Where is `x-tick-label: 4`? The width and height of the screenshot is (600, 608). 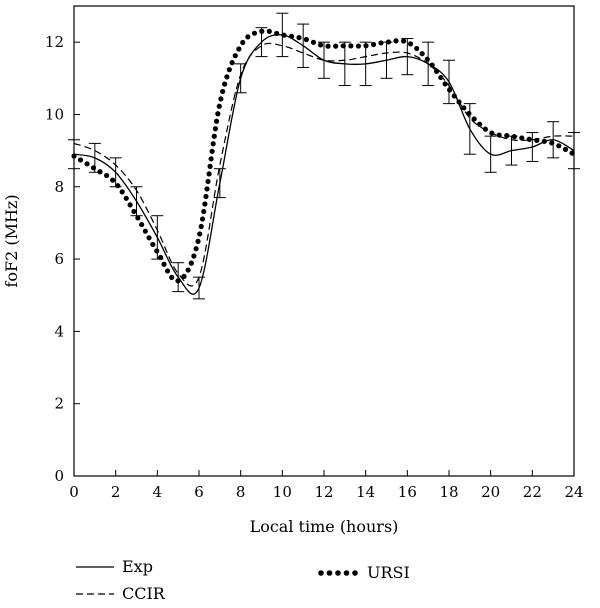
x-tick-label: 4 is located at coordinates (158, 492).